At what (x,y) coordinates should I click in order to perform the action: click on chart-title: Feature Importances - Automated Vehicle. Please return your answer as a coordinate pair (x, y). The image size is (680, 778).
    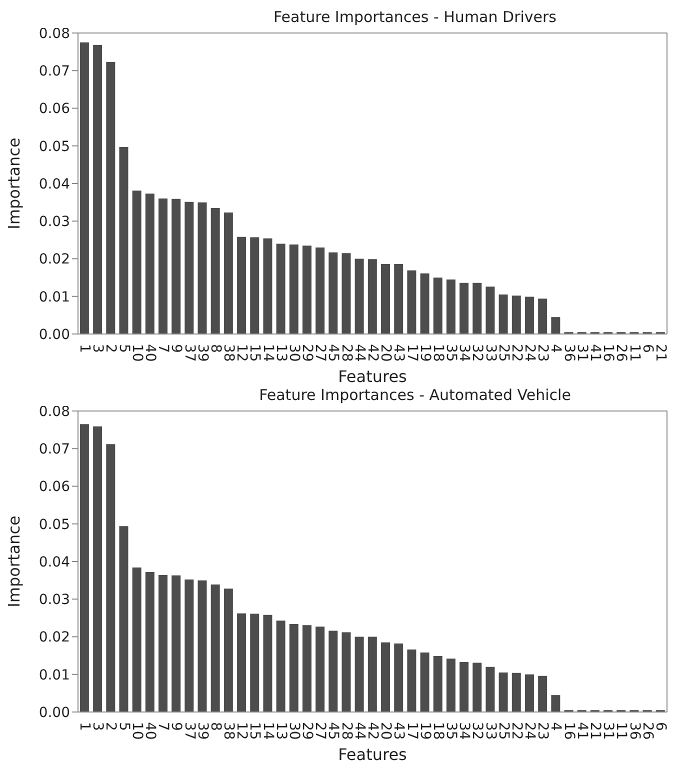
    Looking at the image, I should click on (415, 395).